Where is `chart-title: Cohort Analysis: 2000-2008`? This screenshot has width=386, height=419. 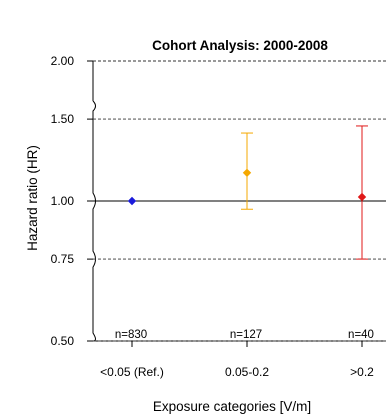 chart-title: Cohort Analysis: 2000-2008 is located at coordinates (240, 45).